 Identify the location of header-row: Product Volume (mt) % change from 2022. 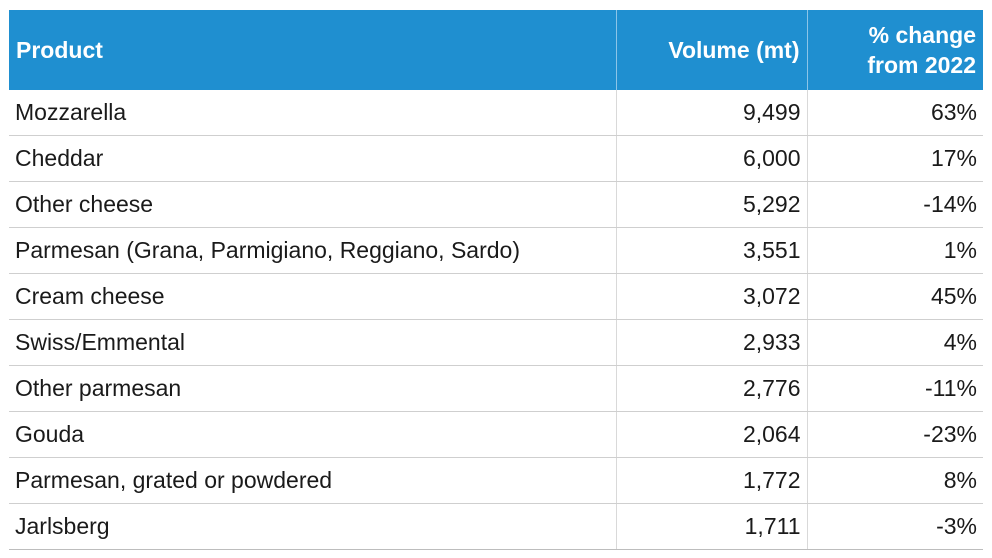
(496, 50).